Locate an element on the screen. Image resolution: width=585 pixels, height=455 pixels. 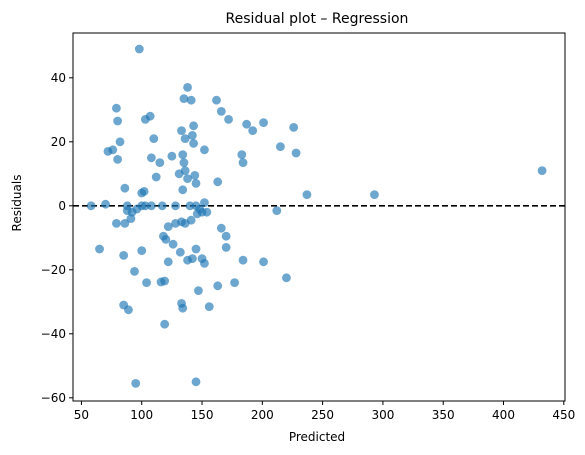
y-axis-label: Residuals is located at coordinates (17, 203).